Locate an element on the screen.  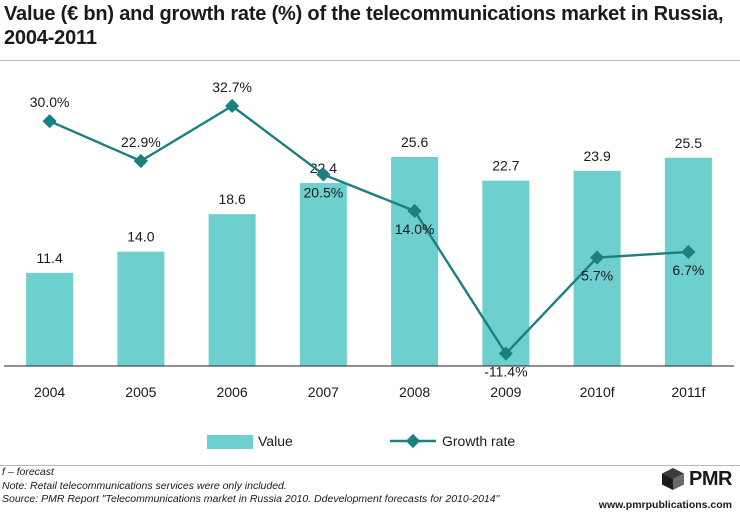
x-tick-2006: 2006 is located at coordinates (232, 392).